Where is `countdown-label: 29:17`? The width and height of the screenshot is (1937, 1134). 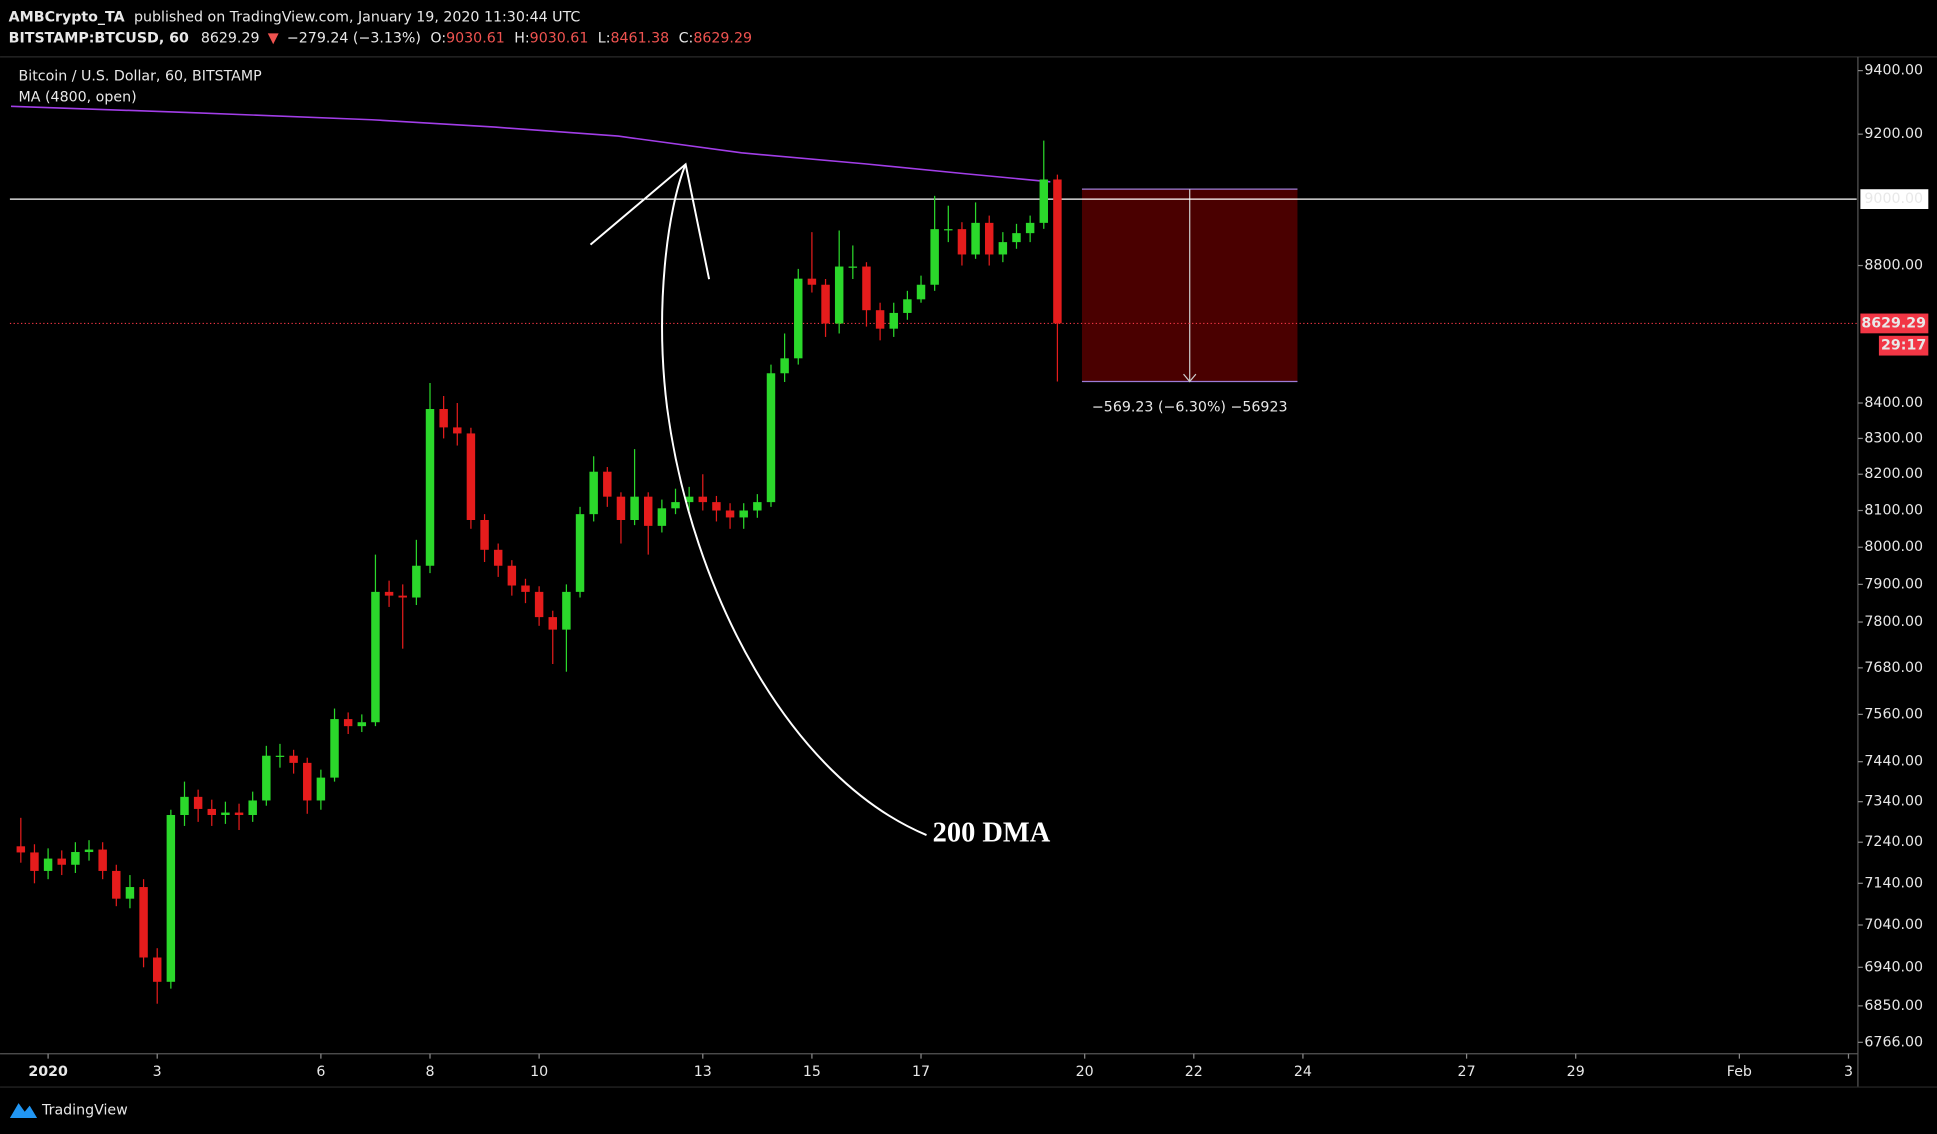
countdown-label: 29:17 is located at coordinates (1903, 346).